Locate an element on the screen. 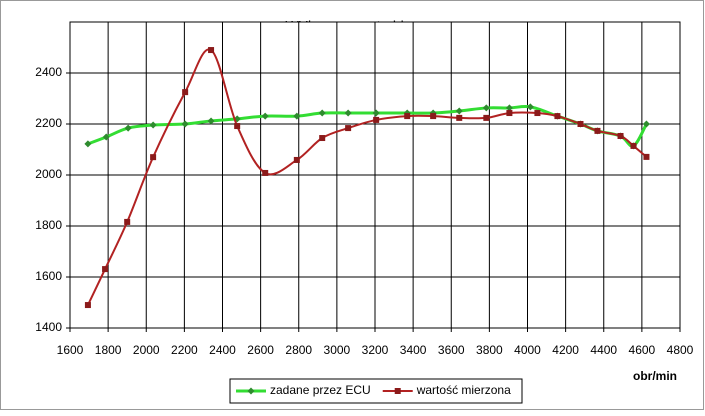  legend-label: zadane przez ECU is located at coordinates (320, 390).